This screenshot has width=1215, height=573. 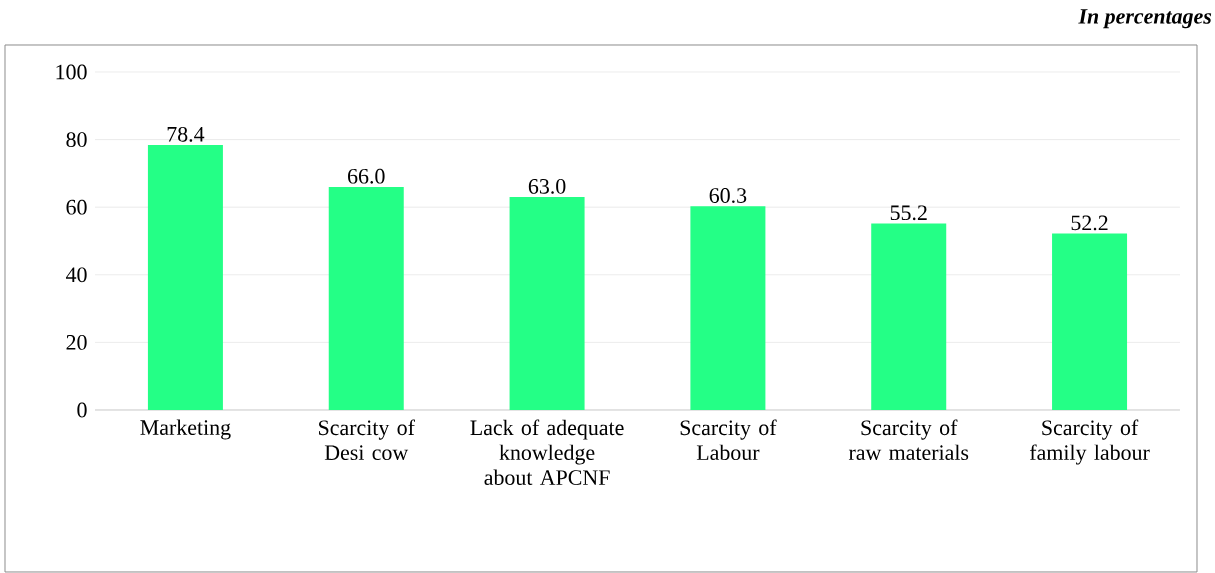 I want to click on y-tick-label: 80, so click(x=76, y=139).